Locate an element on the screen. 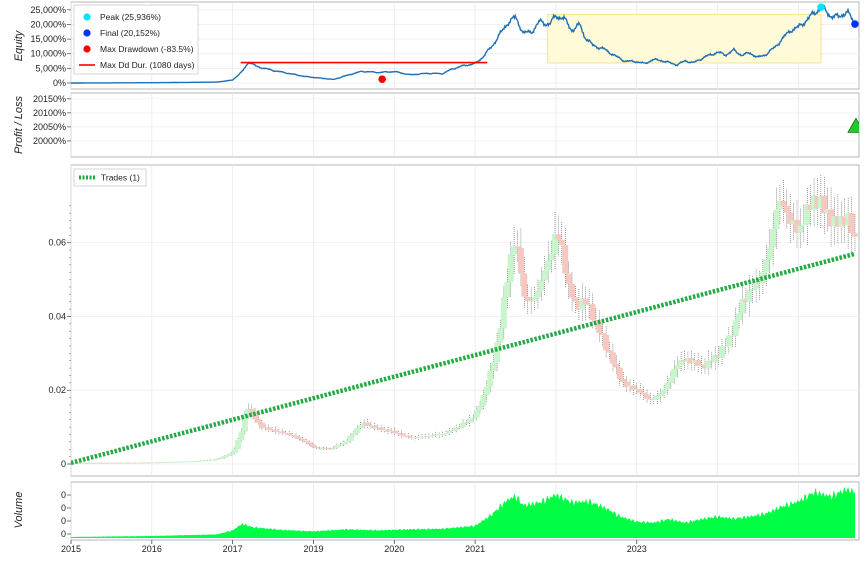 The width and height of the screenshot is (866, 562). x-tick-label: 2021 is located at coordinates (475, 549).